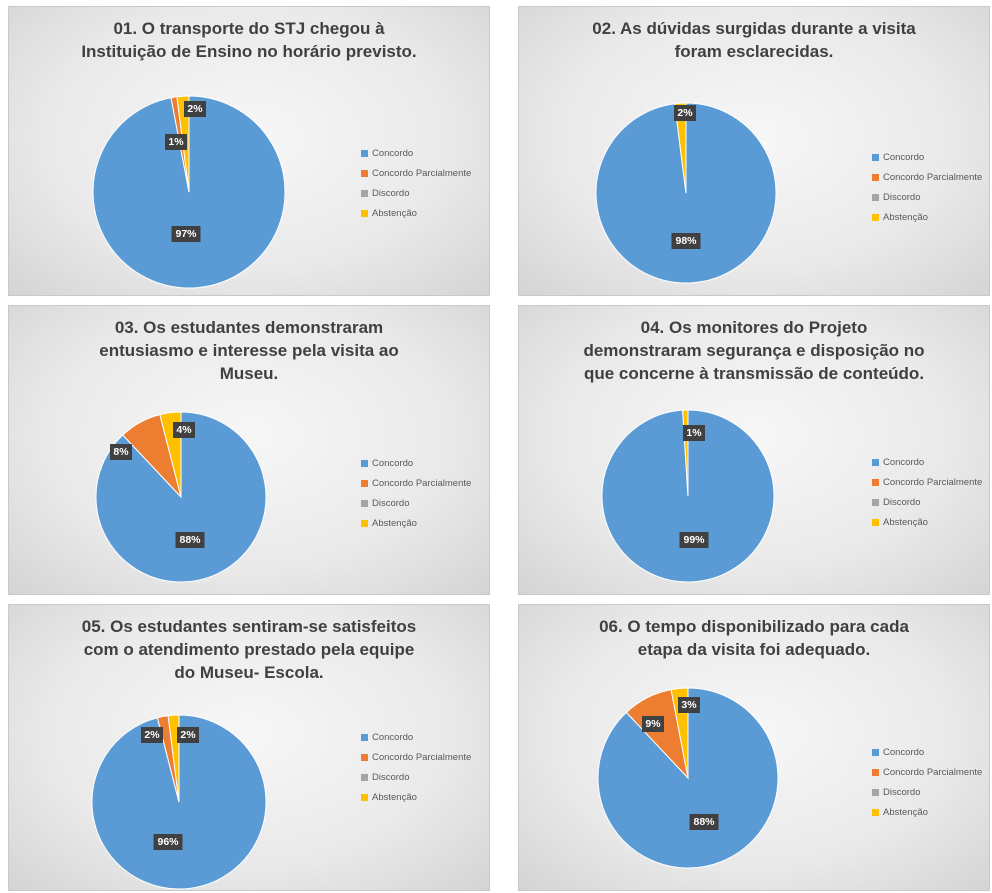 Image resolution: width=992 pixels, height=893 pixels. Describe the element at coordinates (249, 350) in the screenshot. I see `title-line: entusiasmo e interesse pela visita ao` at that location.